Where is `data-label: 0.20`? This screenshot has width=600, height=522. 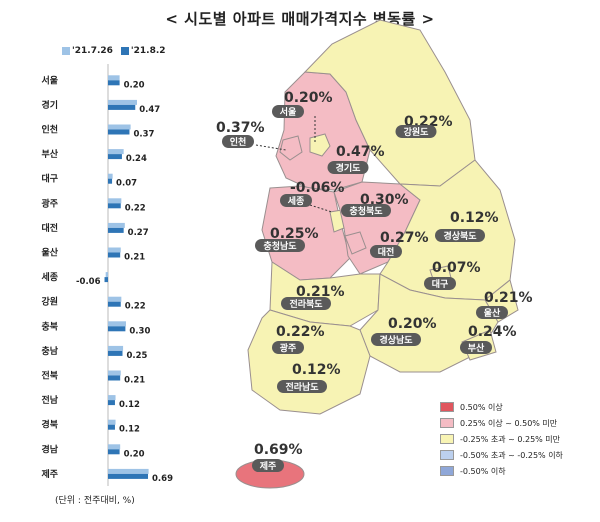
data-label: 0.20 is located at coordinates (134, 454).